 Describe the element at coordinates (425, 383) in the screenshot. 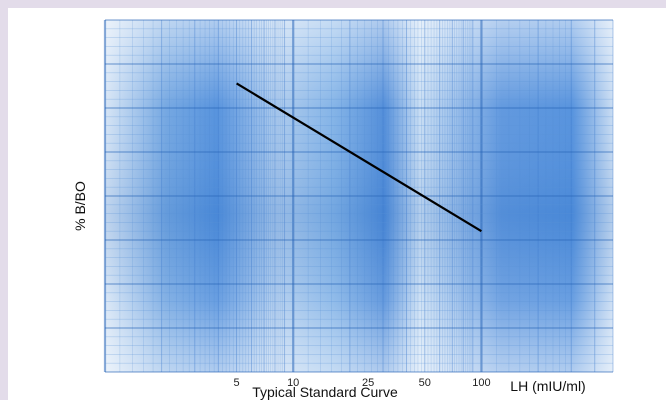

I see `x-tick-label: 50` at that location.